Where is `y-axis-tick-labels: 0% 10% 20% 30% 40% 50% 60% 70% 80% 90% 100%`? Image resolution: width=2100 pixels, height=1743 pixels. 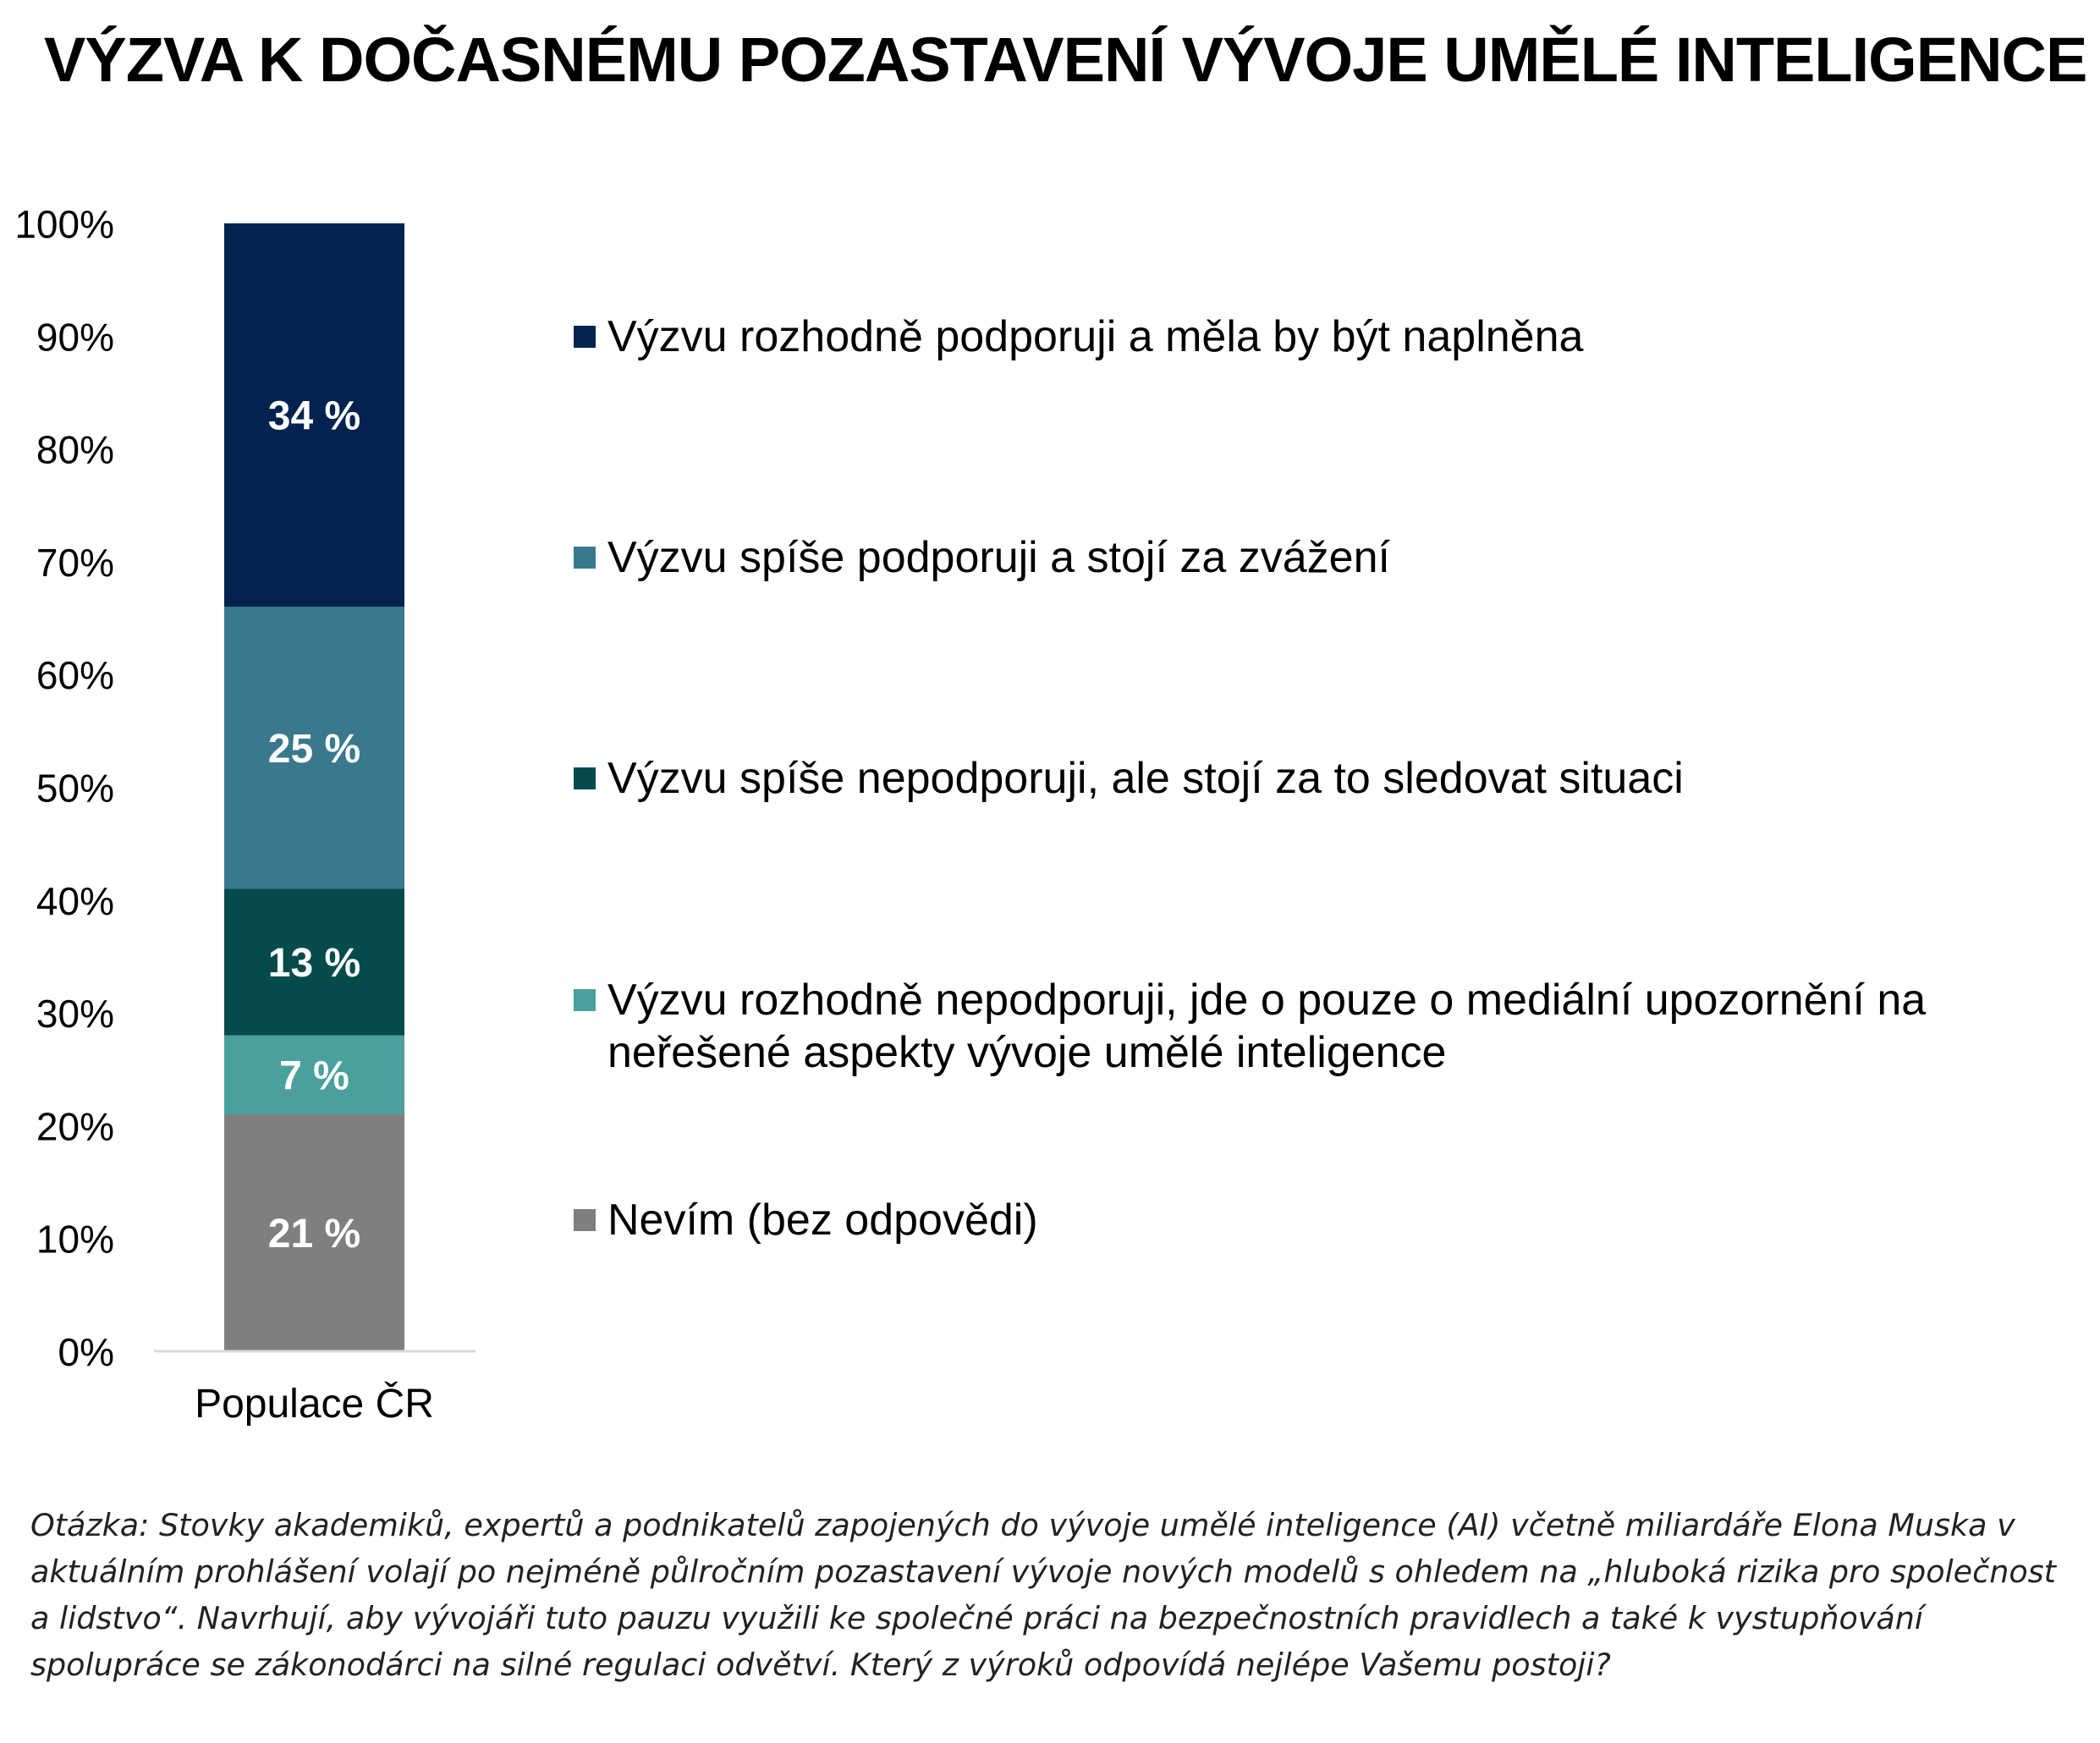
y-axis-tick-labels: 0% 10% 20% 30% 40% 50% 60% 70% 80% 90% 100% is located at coordinates (64, 788).